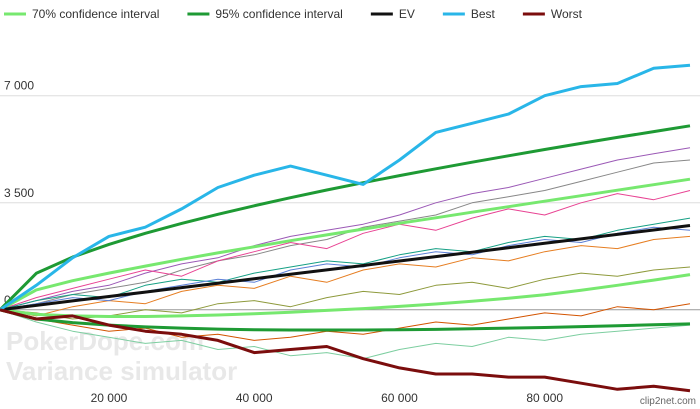  What do you see at coordinates (399, 398) in the screenshot?
I see `x-tick-label: 60 000` at bounding box center [399, 398].